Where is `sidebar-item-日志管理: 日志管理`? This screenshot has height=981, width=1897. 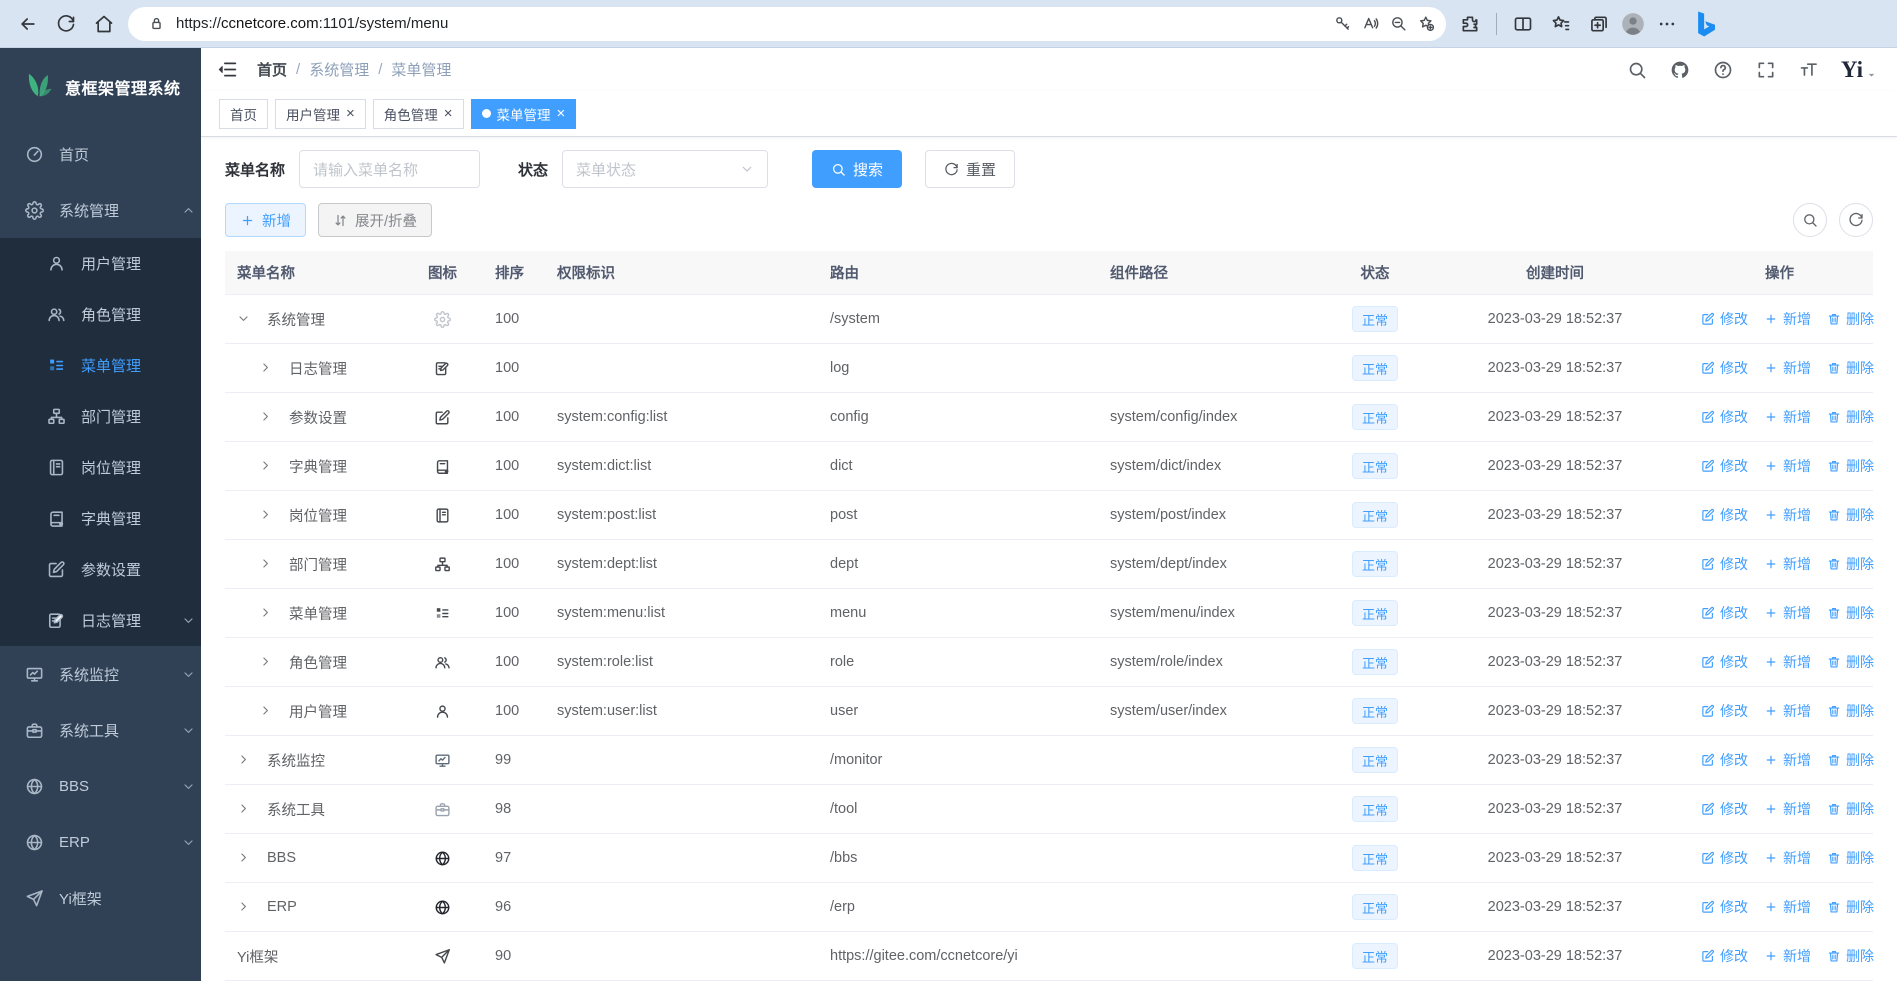 sidebar-item-日志管理: 日志管理 is located at coordinates (100, 620).